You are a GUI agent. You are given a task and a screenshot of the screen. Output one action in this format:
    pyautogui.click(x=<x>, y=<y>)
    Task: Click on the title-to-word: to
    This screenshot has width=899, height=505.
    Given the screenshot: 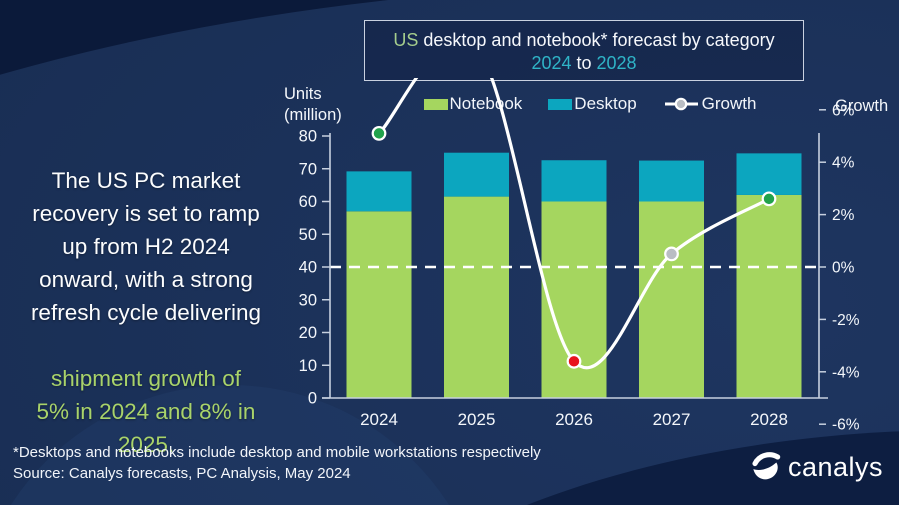 What is the action you would take?
    pyautogui.click(x=584, y=63)
    